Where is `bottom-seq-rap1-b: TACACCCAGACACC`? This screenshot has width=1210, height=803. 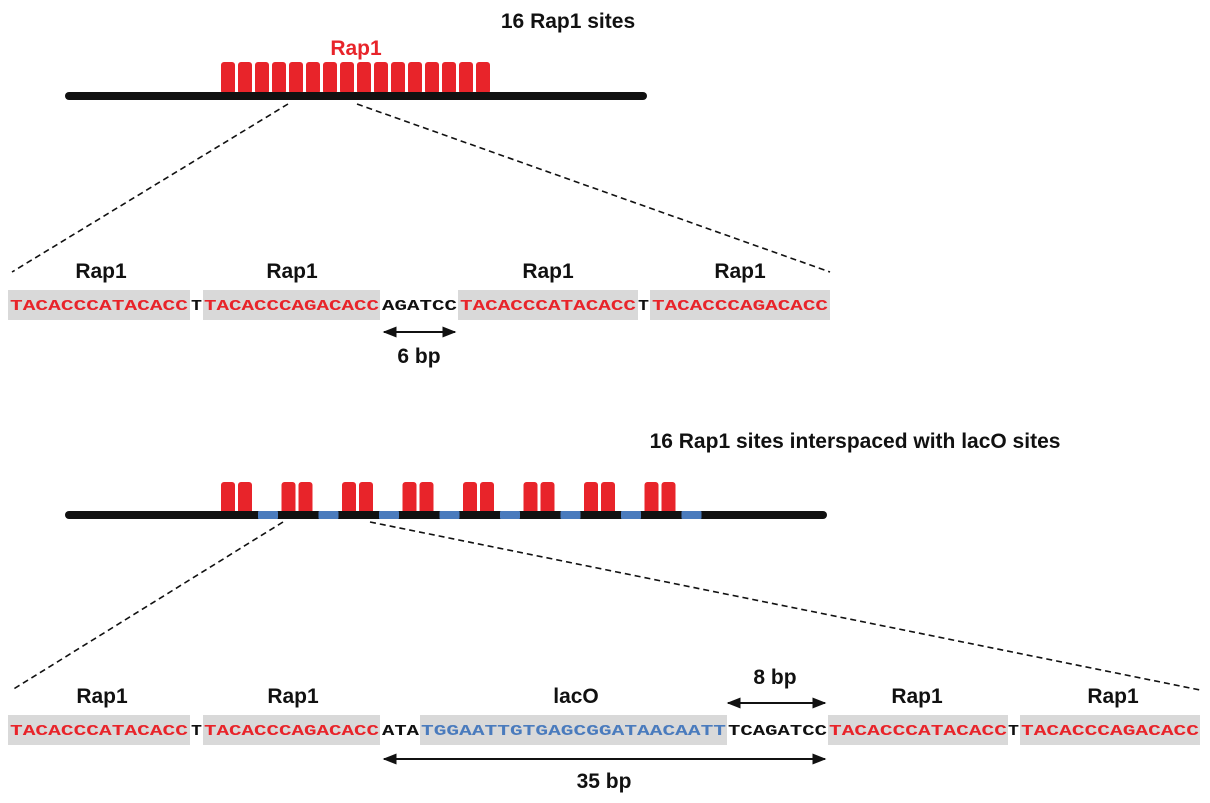 bottom-seq-rap1-b: TACACCCAGACACC is located at coordinates (291, 731).